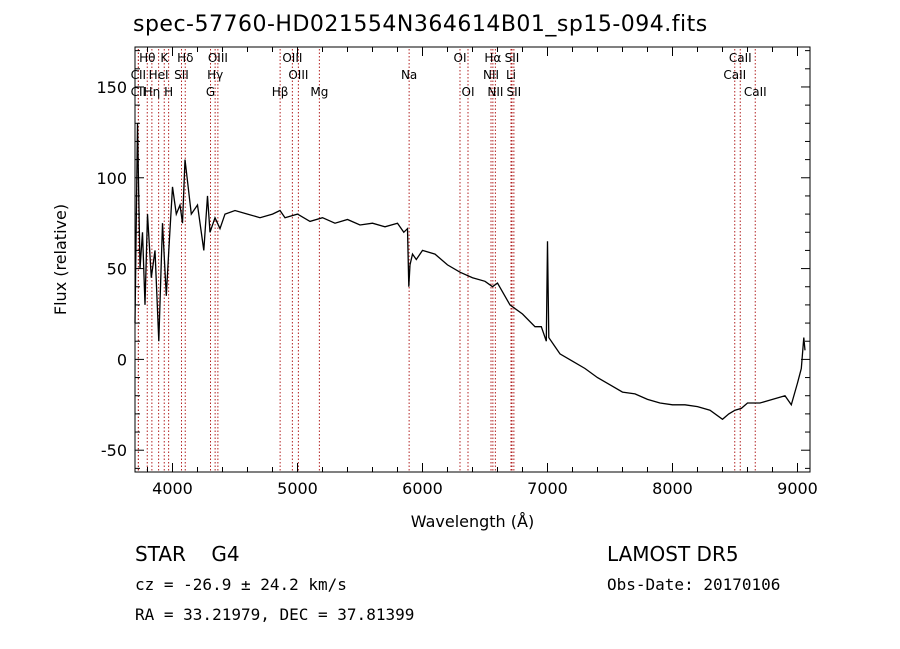  Describe the element at coordinates (147, 58) in the screenshot. I see `line-marker-label: Hθ` at that location.